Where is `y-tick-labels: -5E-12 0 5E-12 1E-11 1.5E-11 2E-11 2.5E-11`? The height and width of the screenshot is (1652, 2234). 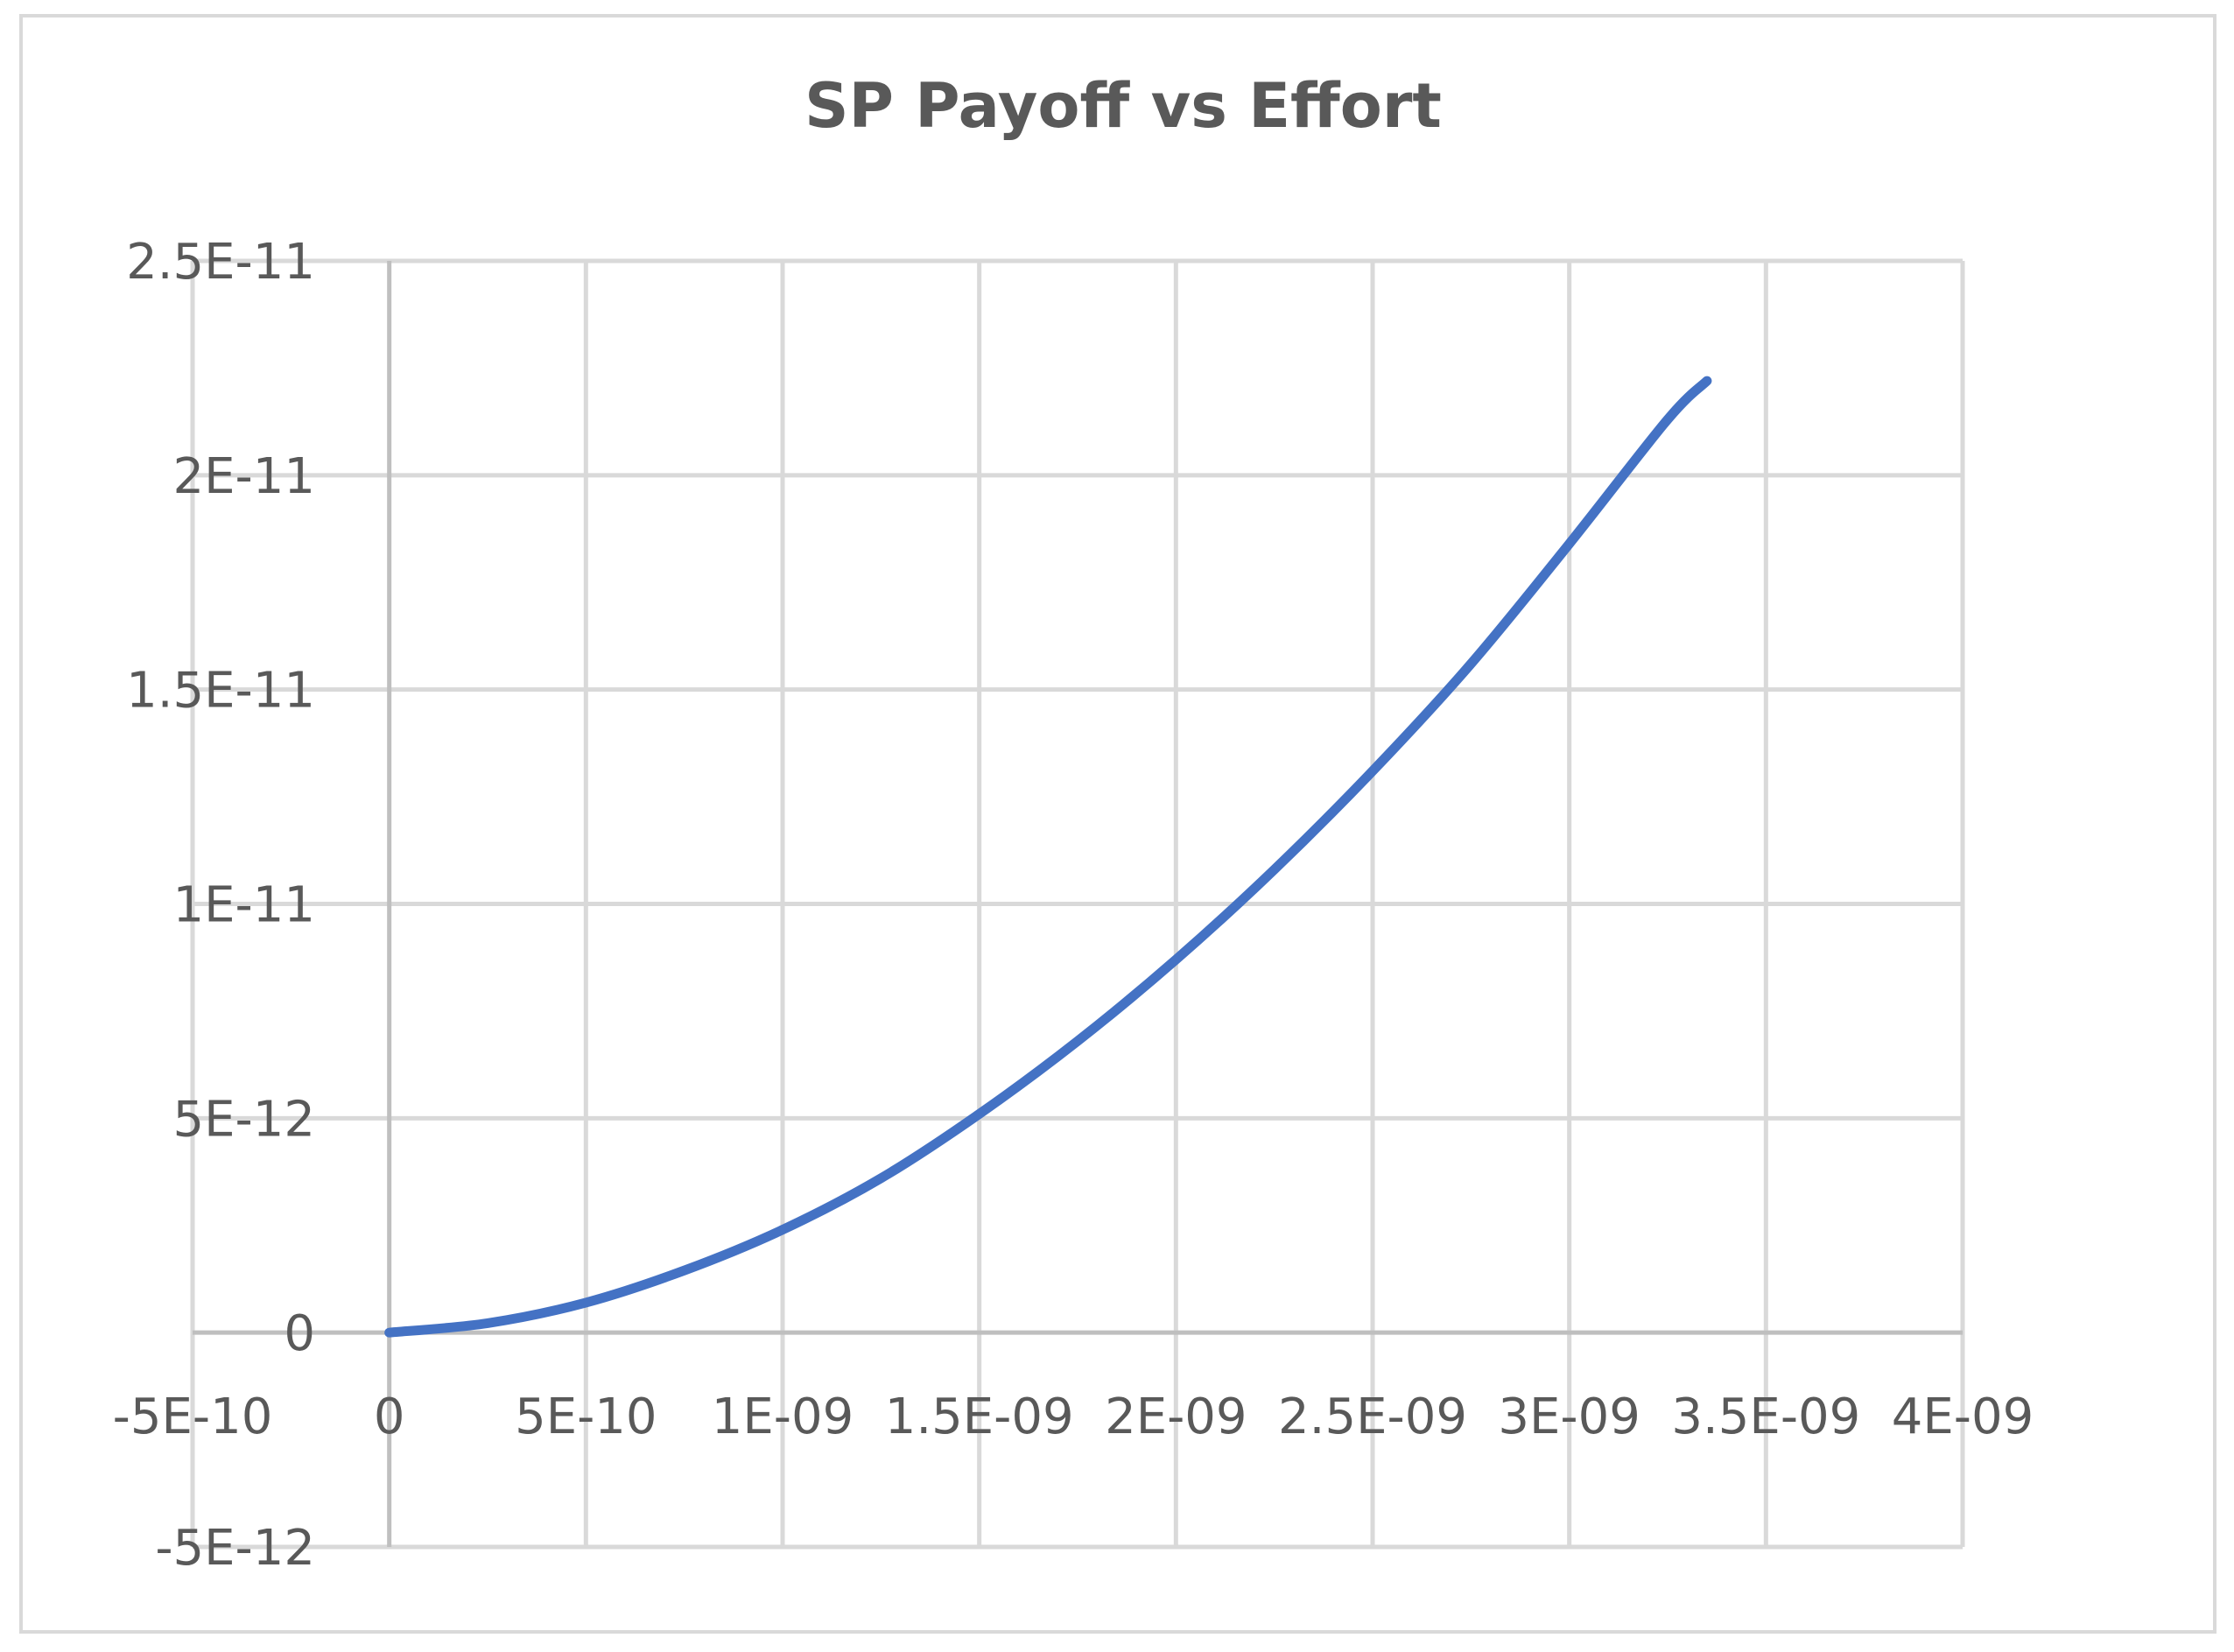
y-tick-labels: -5E-12 0 5E-12 1E-11 1.5E-11 2E-11 2.5E-11 is located at coordinates (220, 906).